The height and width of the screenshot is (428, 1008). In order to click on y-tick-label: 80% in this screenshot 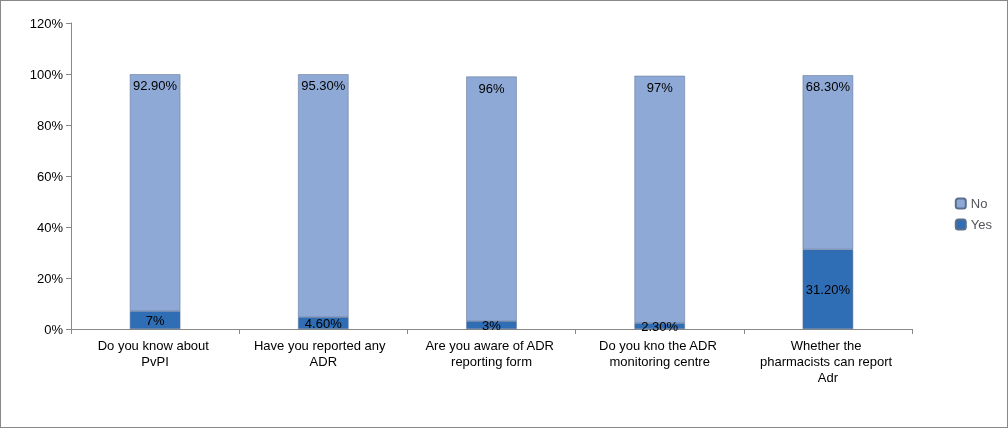, I will do `click(50, 125)`.